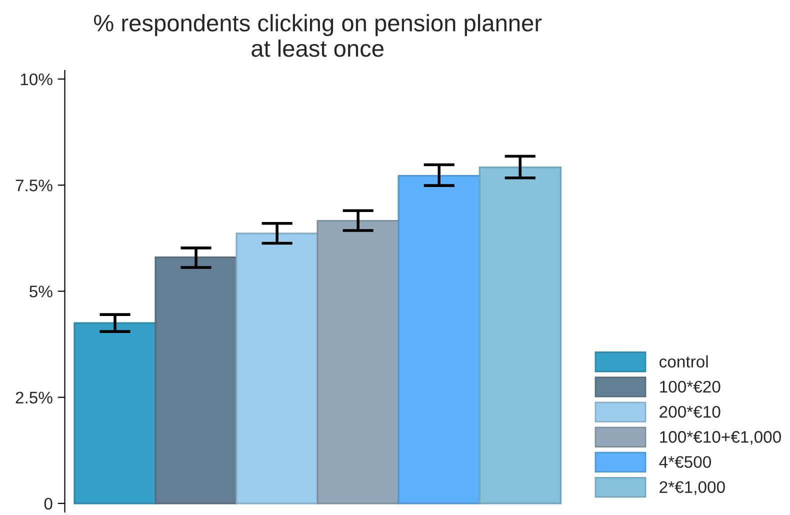 This screenshot has height=515, width=790. Describe the element at coordinates (36, 79) in the screenshot. I see `y-tick-label: 10%` at that location.